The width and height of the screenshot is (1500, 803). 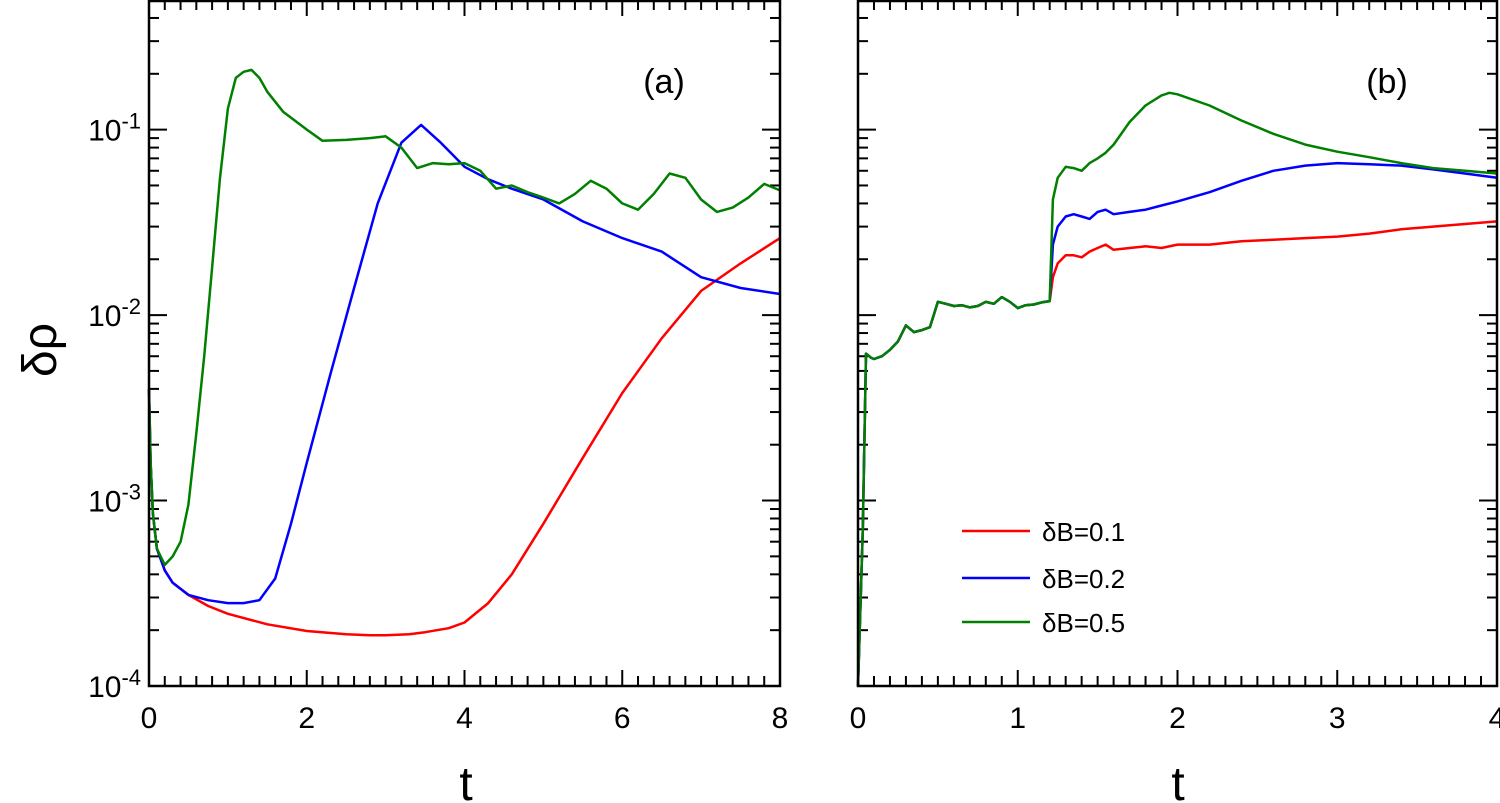 I want to click on panel-b-label: (b), so click(x=1387, y=82).